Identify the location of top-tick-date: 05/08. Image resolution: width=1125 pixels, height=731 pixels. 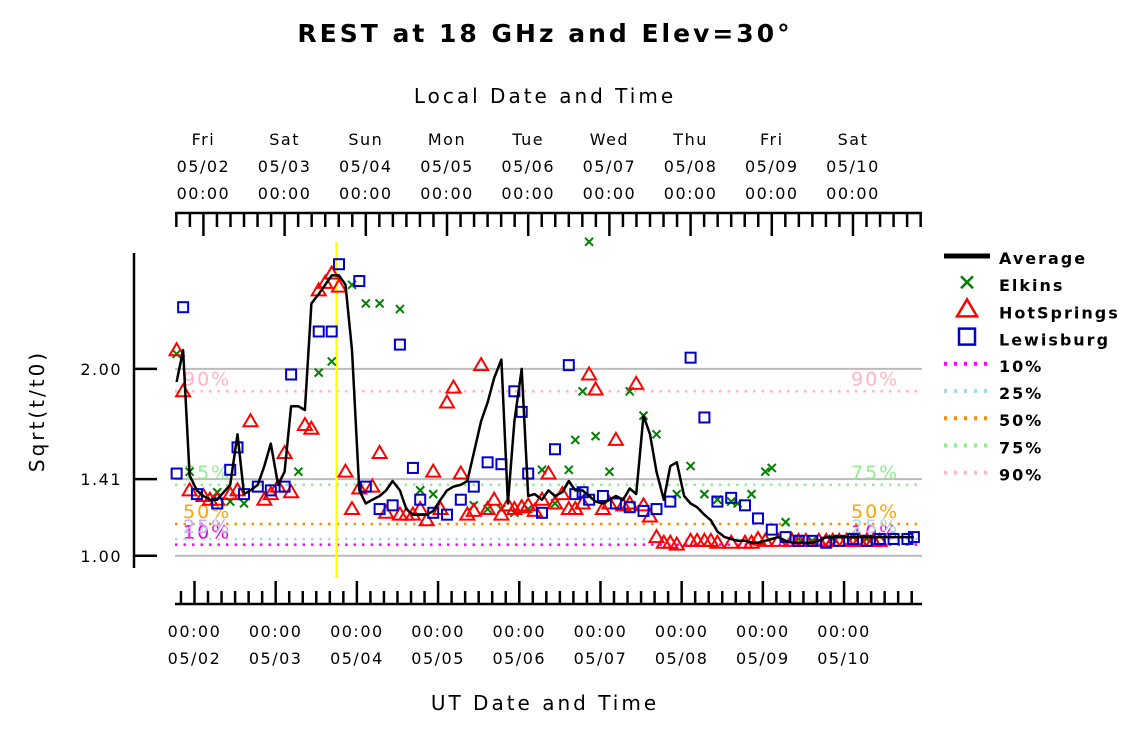
(691, 166).